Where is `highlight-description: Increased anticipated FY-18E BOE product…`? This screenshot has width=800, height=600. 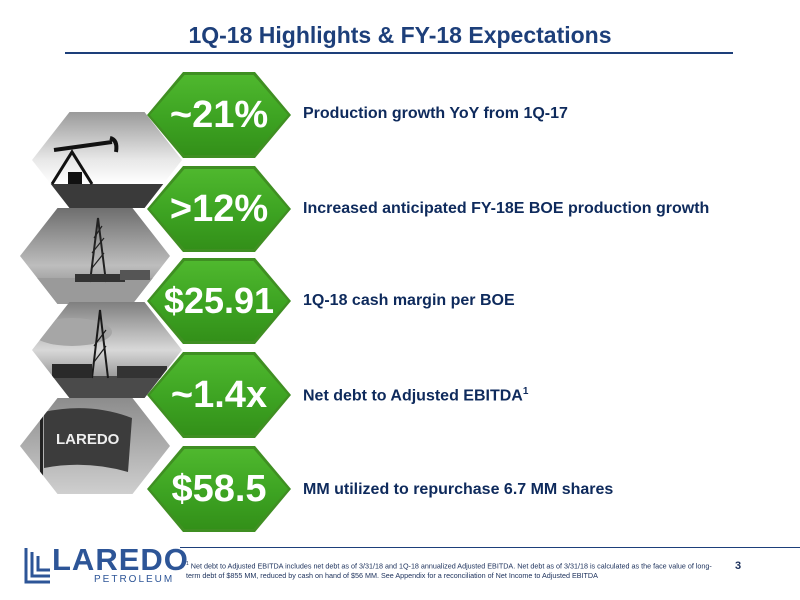 highlight-description: Increased anticipated FY-18E BOE product… is located at coordinates (506, 208).